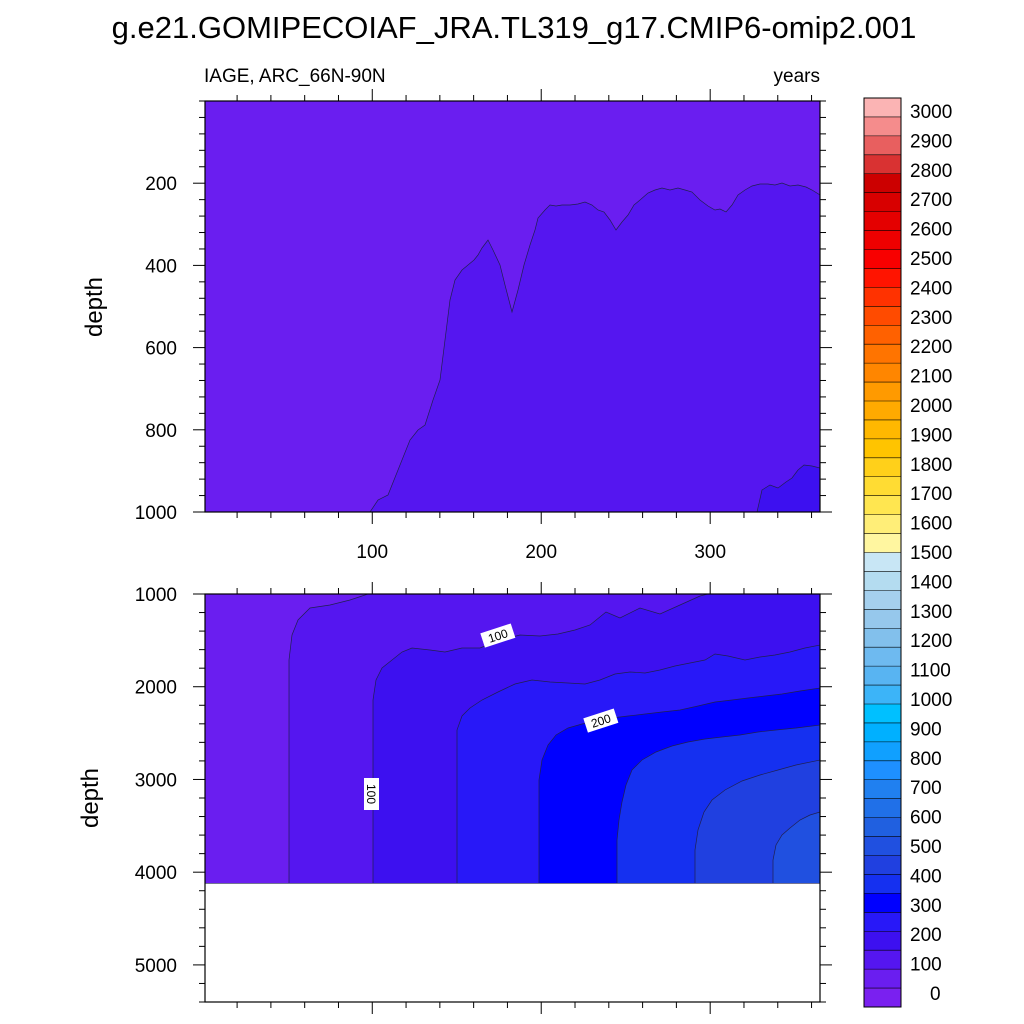  I want to click on colorbar, so click(882, 552).